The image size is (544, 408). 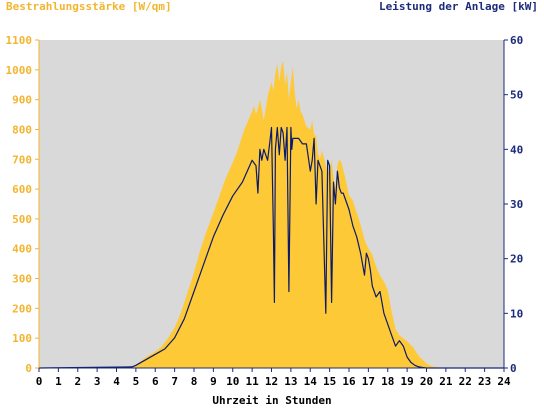 I want to click on right-tick-label: 40, so click(x=516, y=149).